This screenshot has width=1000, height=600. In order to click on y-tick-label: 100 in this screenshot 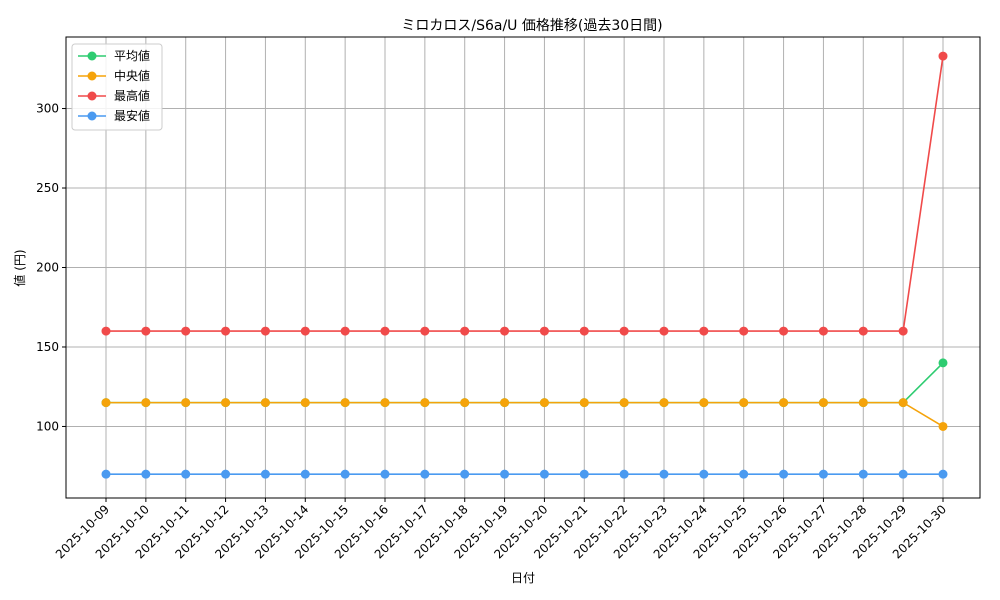, I will do `click(47, 426)`.